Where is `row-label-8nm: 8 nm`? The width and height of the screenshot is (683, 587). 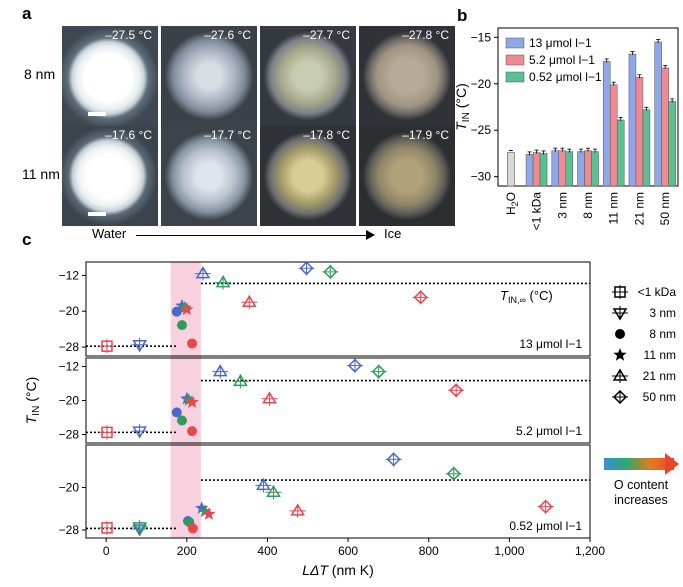 row-label-8nm: 8 nm is located at coordinates (40, 74).